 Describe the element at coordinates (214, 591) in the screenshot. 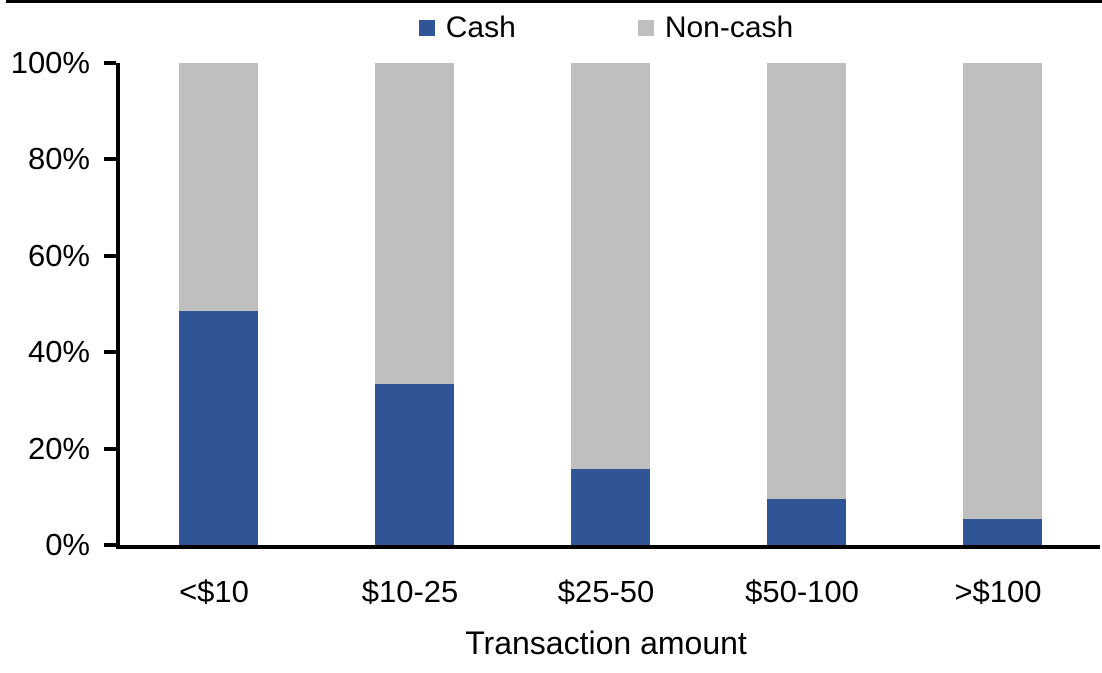

I see `x-tick-label-1: <$10` at that location.